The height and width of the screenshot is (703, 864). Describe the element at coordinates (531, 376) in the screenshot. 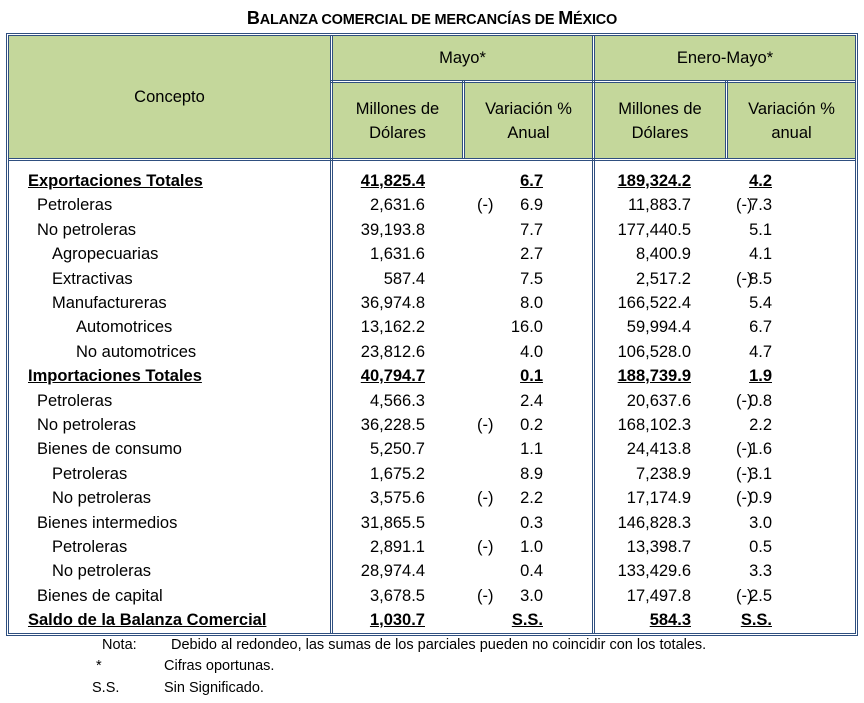

I see `mayo-variacion: 0.1` at that location.